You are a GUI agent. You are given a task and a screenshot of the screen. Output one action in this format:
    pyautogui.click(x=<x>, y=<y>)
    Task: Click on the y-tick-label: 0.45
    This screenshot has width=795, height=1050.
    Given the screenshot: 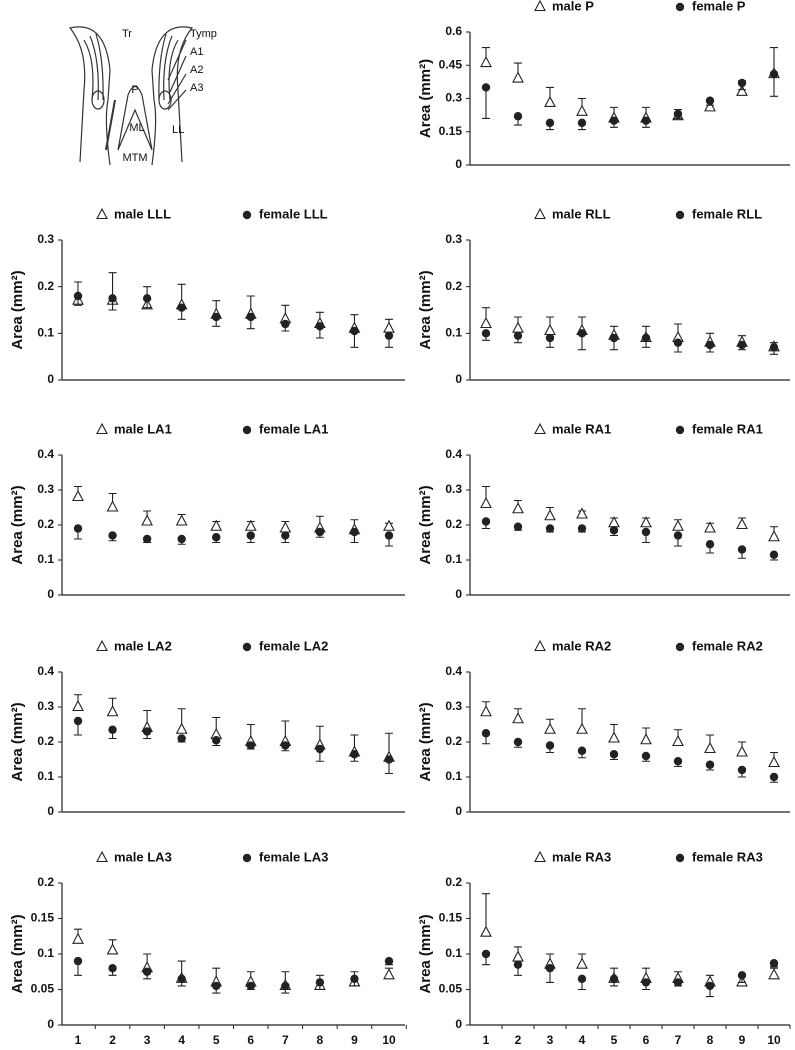 What is the action you would take?
    pyautogui.click(x=451, y=64)
    